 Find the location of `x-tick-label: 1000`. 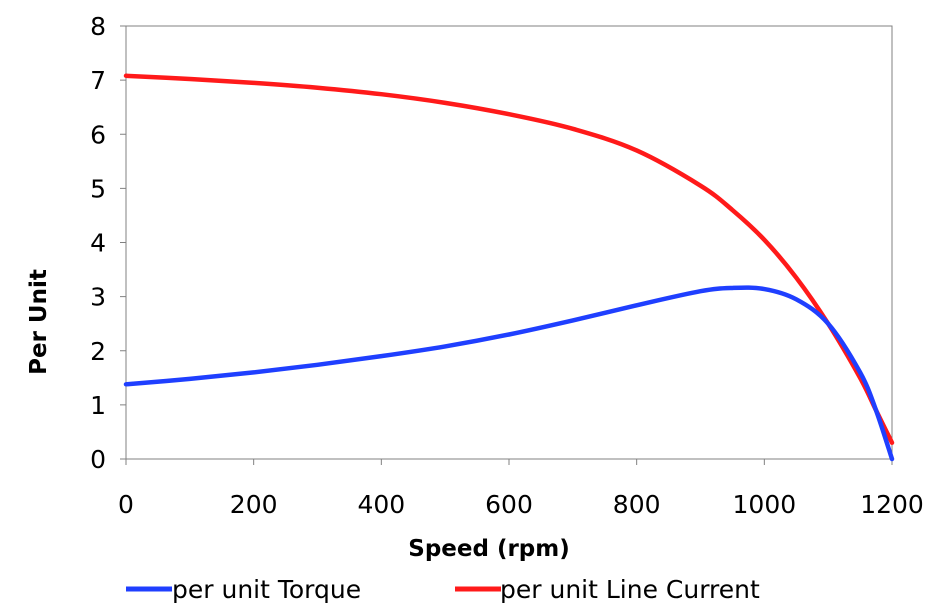

x-tick-label: 1000 is located at coordinates (765, 504).